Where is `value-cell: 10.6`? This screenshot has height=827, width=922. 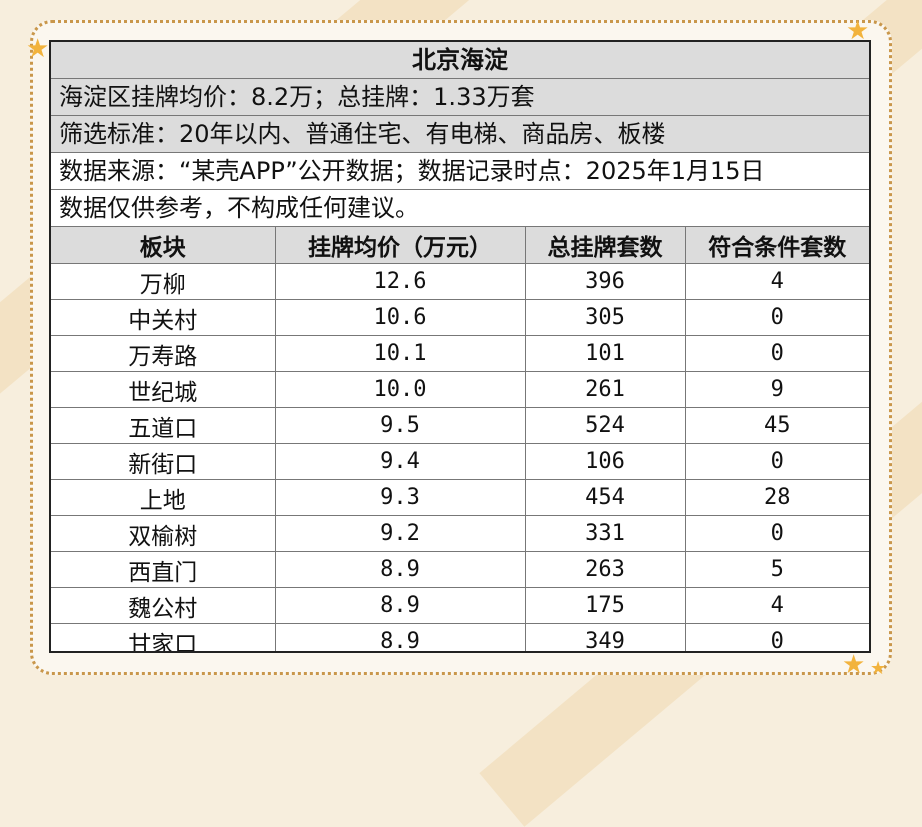
value-cell: 10.6 is located at coordinates (400, 317).